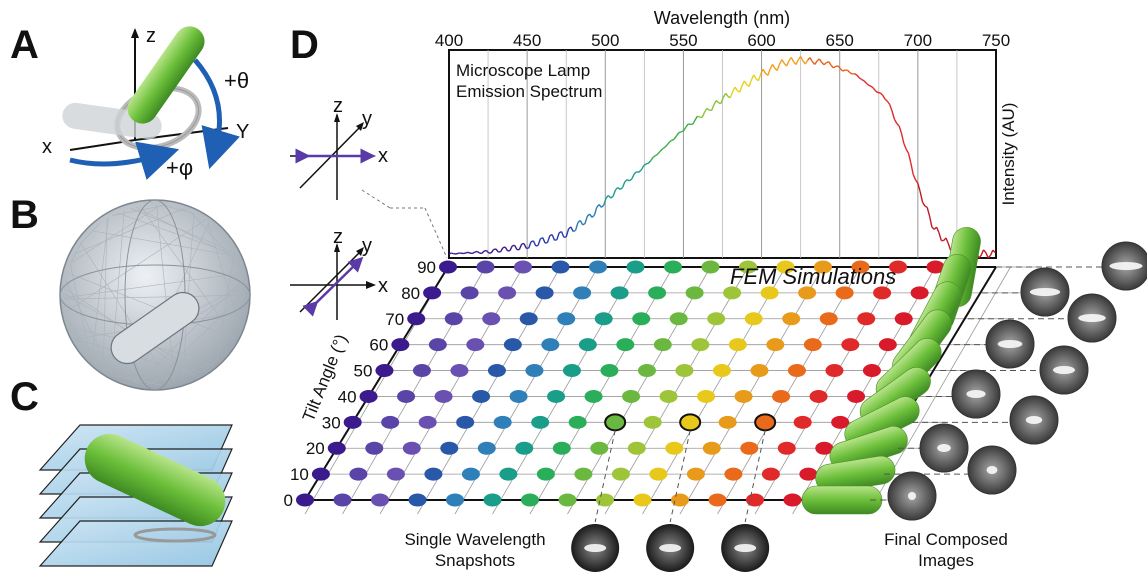 The width and height of the screenshot is (1147, 572). Describe the element at coordinates (135, 495) in the screenshot. I see `panel-c-planes` at that location.